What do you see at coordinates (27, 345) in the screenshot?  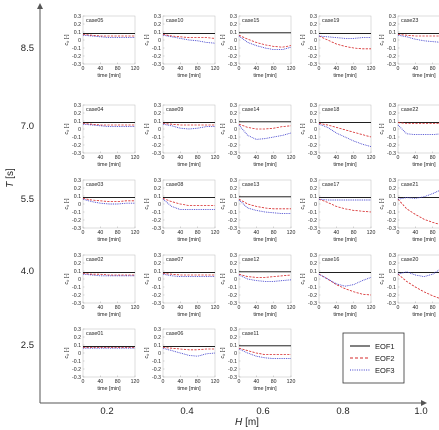 I see `big-y-tick-label: 2.5` at bounding box center [27, 345].